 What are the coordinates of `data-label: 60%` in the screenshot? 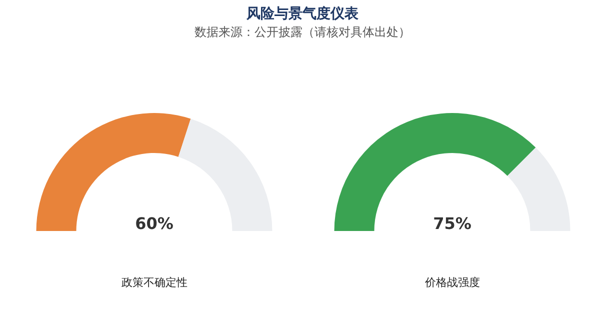 It's located at (154, 223).